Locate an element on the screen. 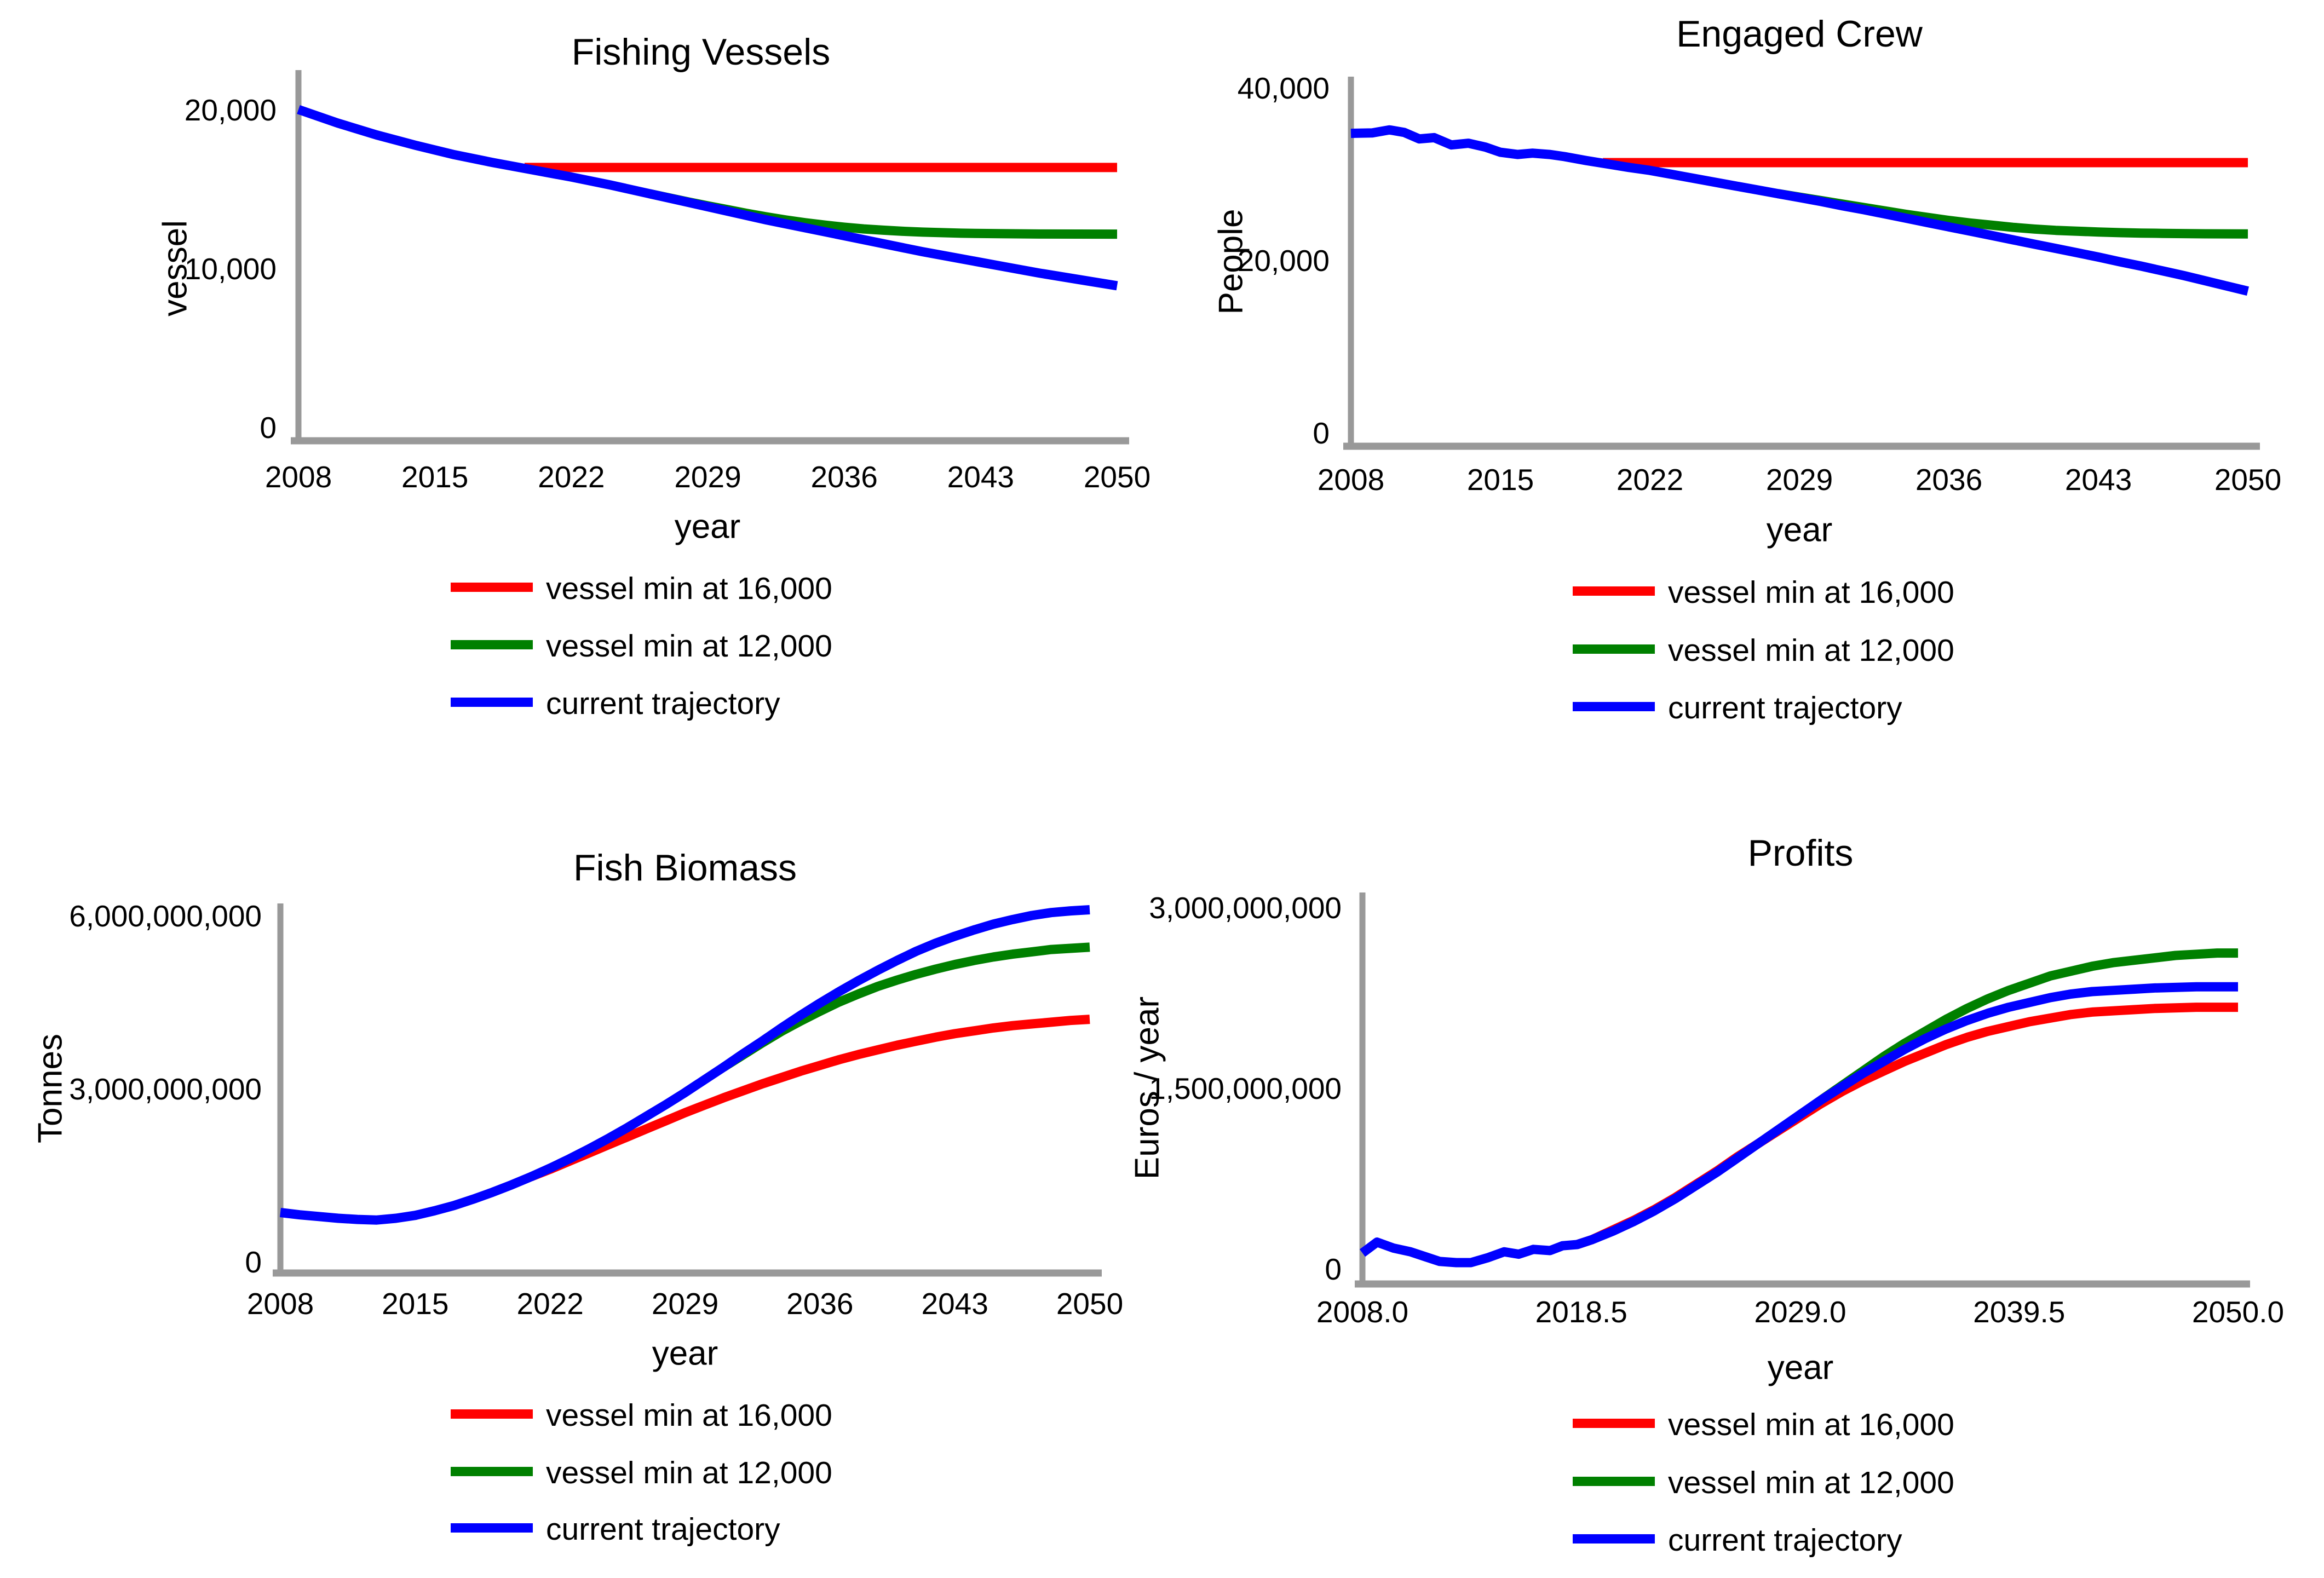 The width and height of the screenshot is (2324, 1578). x-tick-label: 2018.5 is located at coordinates (1581, 1312).